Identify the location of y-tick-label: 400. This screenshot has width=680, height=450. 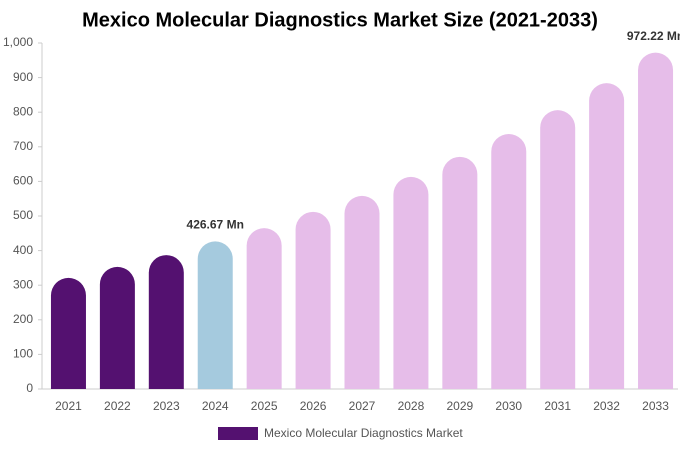
(23, 250).